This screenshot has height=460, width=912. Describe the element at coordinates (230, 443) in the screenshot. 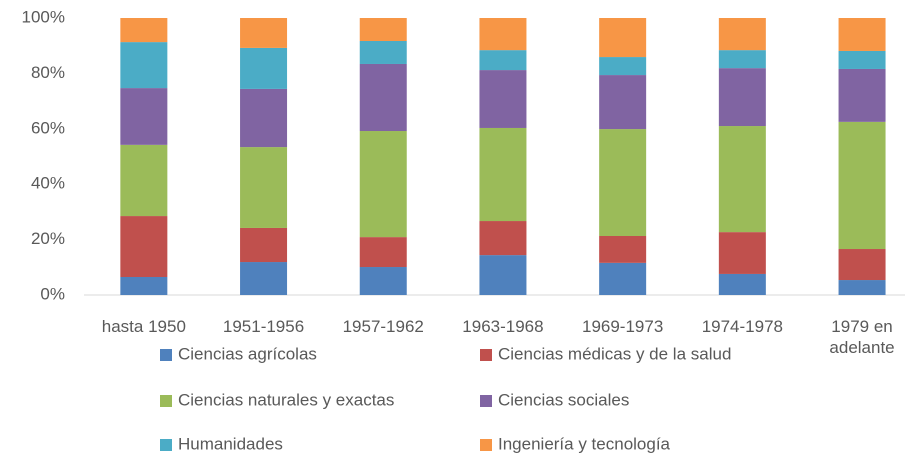

I see `legend-label: Humanidades` at that location.